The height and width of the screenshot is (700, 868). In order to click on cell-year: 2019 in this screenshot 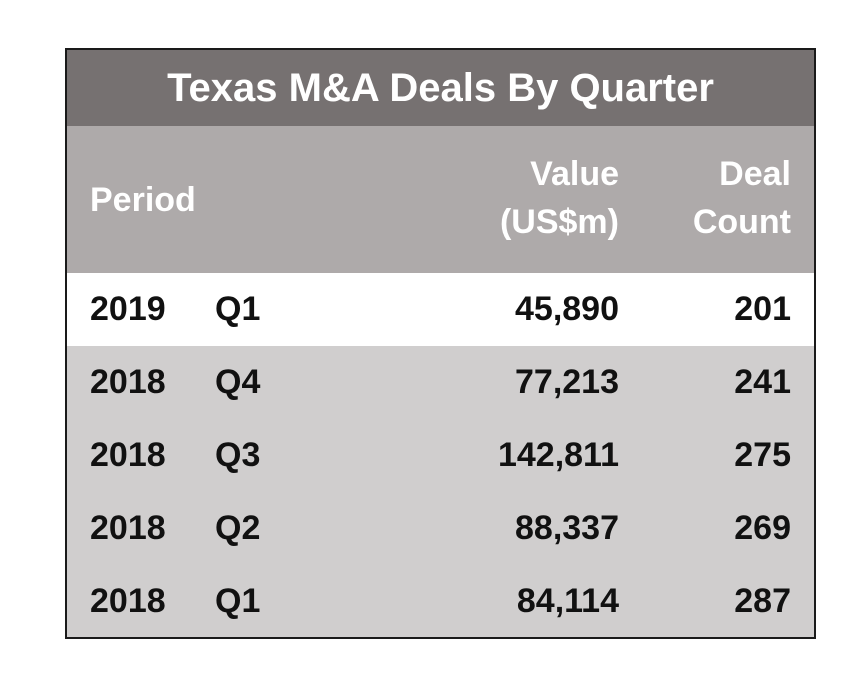, I will do `click(128, 309)`.